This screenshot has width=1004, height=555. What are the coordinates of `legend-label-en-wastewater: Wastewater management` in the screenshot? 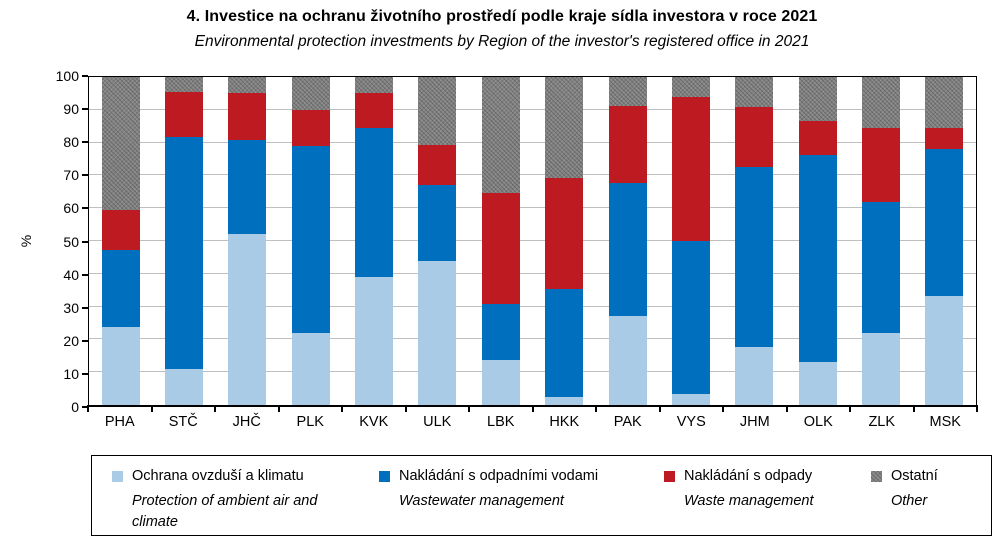 It's located at (481, 501).